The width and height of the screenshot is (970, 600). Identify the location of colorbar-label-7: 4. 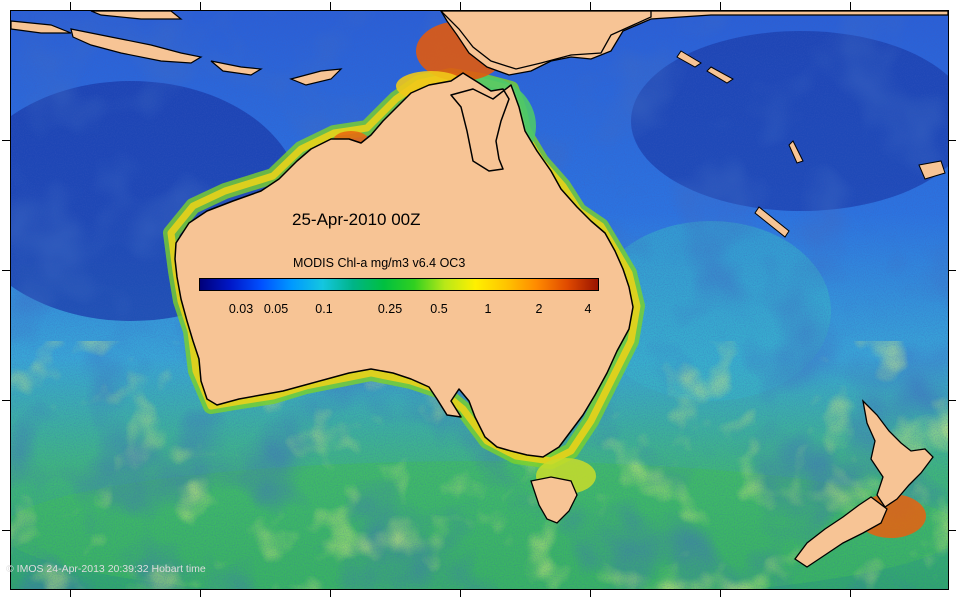
(588, 309).